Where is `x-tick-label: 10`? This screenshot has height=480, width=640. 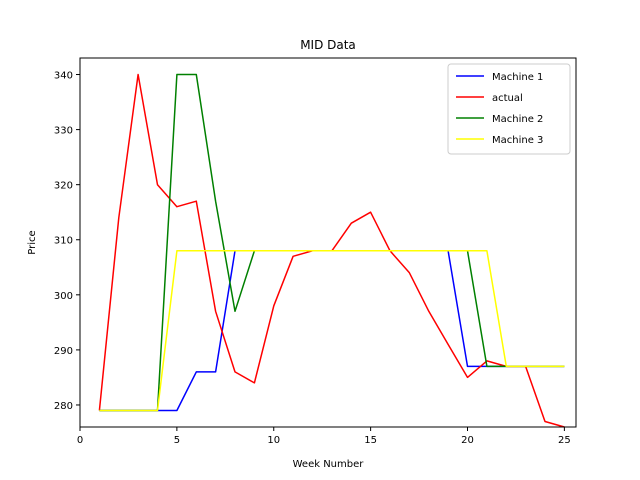 x-tick-label: 10 is located at coordinates (273, 440).